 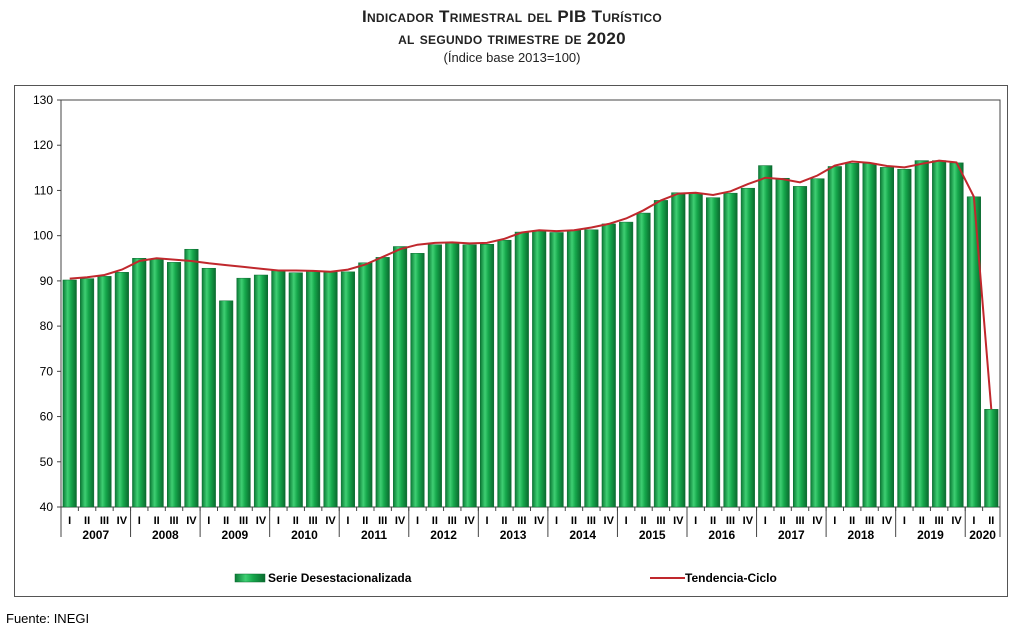 What do you see at coordinates (582, 535) in the screenshot?
I see `year-label: 2014` at bounding box center [582, 535].